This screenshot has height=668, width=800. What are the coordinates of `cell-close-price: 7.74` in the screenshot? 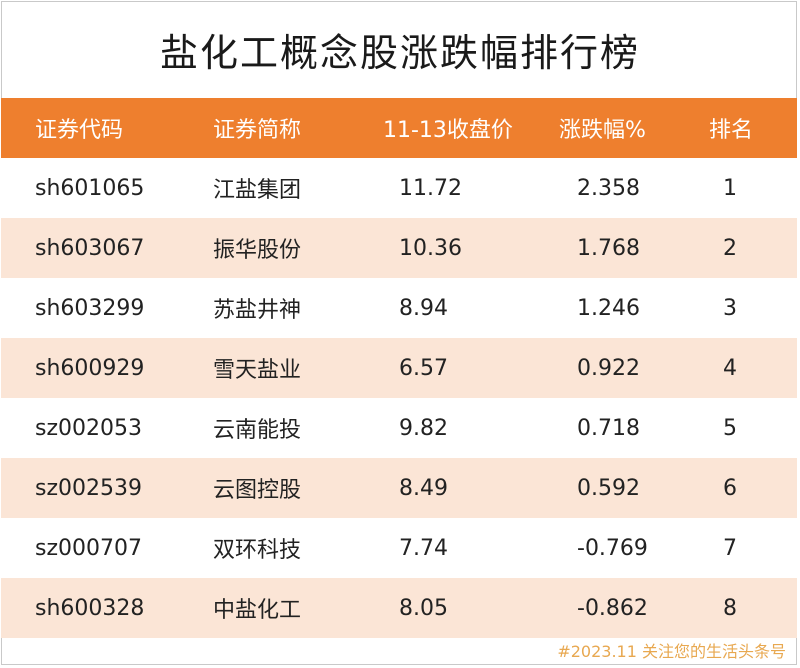 It's located at (423, 548).